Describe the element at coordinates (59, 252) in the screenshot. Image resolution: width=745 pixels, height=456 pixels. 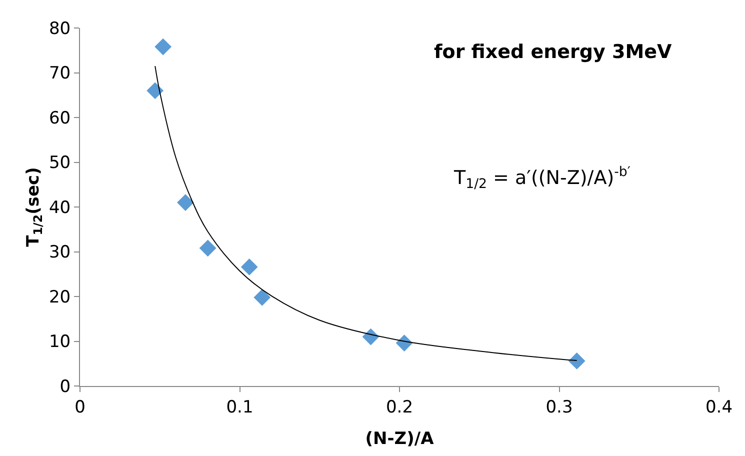
I see `y-tick-label: 30` at that location.